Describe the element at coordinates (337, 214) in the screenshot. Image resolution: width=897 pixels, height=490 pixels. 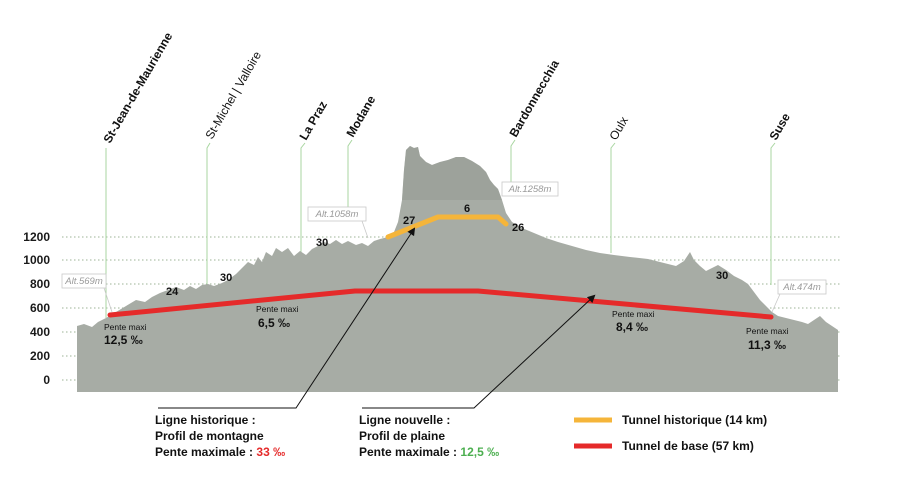
I see `altitude-label: Alt.1058m` at that location.